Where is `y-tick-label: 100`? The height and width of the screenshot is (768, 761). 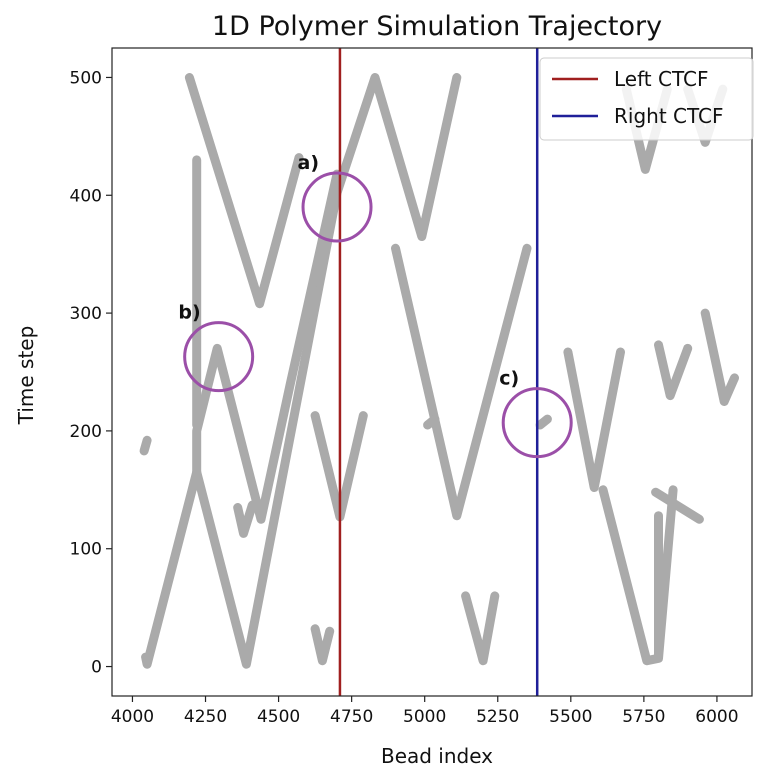 y-tick-label: 100 is located at coordinates (86, 550).